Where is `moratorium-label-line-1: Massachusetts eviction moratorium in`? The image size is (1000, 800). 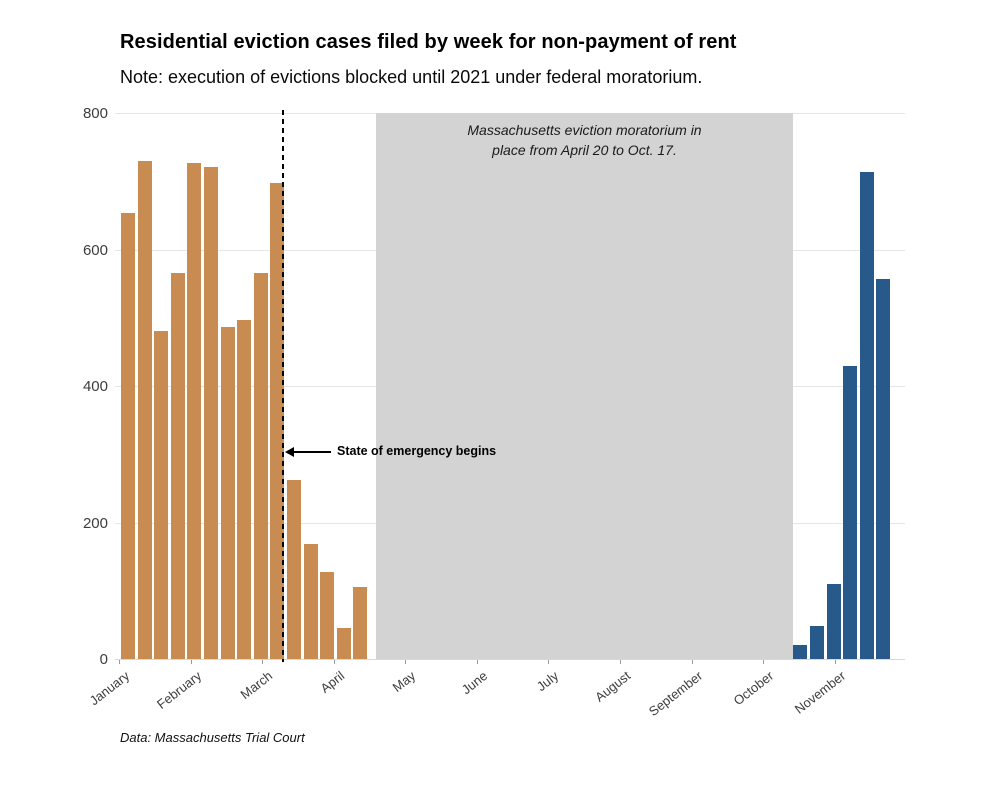 moratorium-label-line-1: Massachusetts eviction moratorium in is located at coordinates (584, 130).